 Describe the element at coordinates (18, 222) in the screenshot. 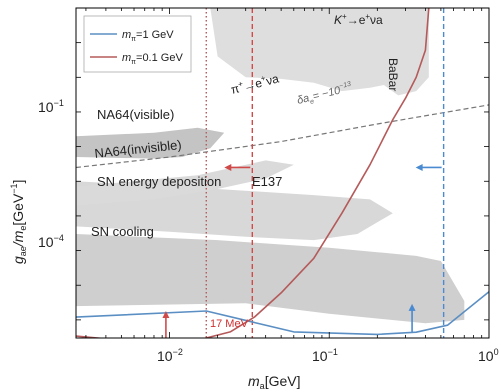

I see `y-axis-label: gae/me[GeV−1]` at that location.